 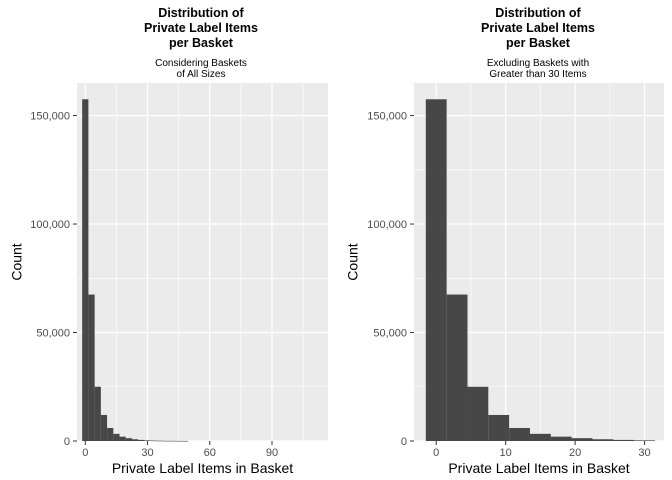 What do you see at coordinates (201, 63) in the screenshot?
I see `chart-subtitle-line: Considering Baskets` at bounding box center [201, 63].